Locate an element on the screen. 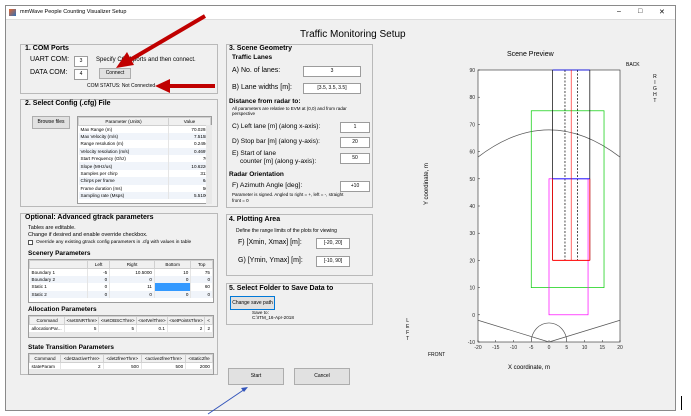 The width and height of the screenshot is (691, 416). y-range-field: [-10, 90] is located at coordinates (333, 261).